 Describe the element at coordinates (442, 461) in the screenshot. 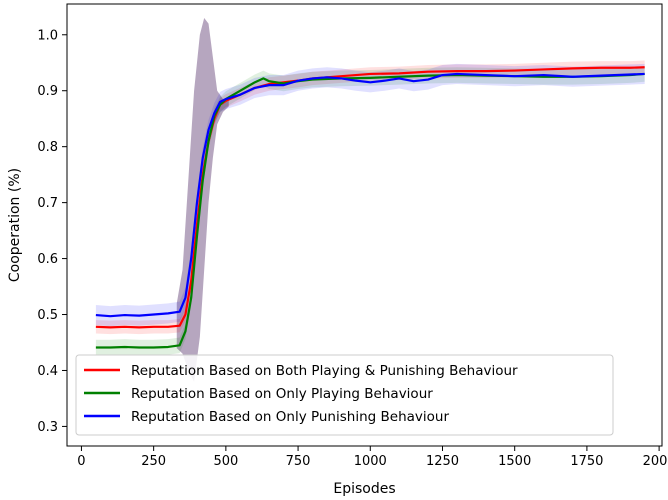

I see `x-tick-label: 1250` at that location.